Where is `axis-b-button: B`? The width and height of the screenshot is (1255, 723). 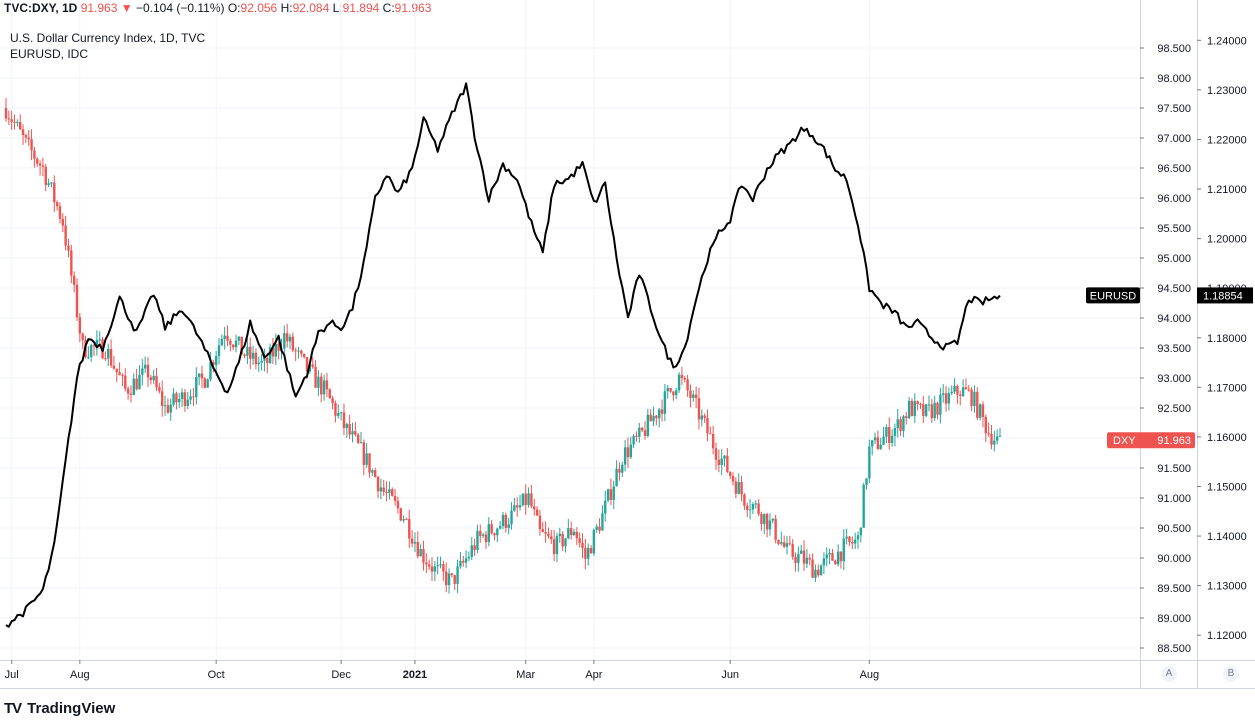 axis-b-button: B is located at coordinates (1231, 674).